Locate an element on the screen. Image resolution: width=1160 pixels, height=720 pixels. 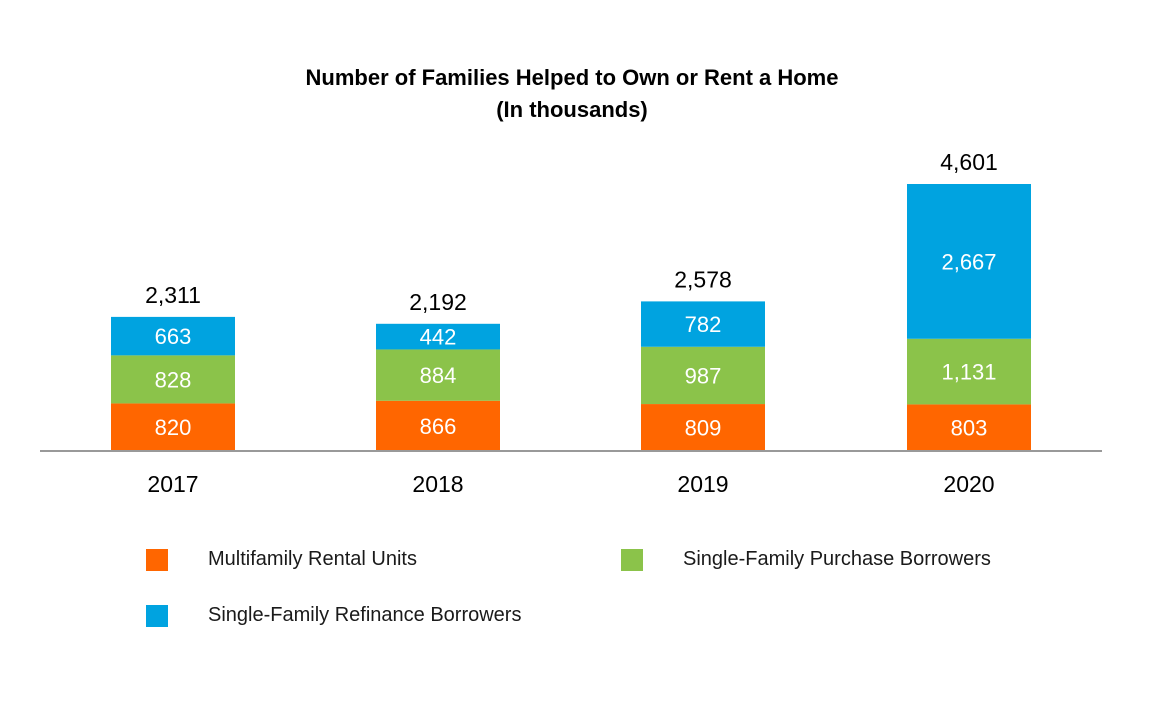
segment-value-label: 663 is located at coordinates (173, 336).